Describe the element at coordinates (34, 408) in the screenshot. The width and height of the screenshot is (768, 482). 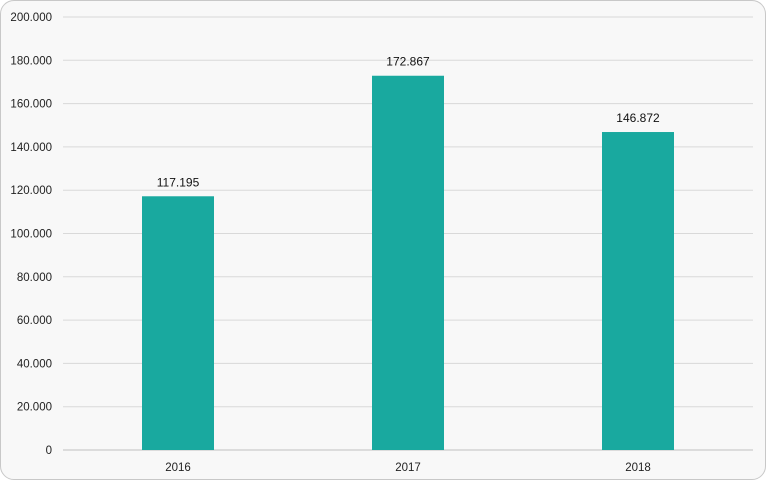
I see `y-tick-label: 20.000` at that location.